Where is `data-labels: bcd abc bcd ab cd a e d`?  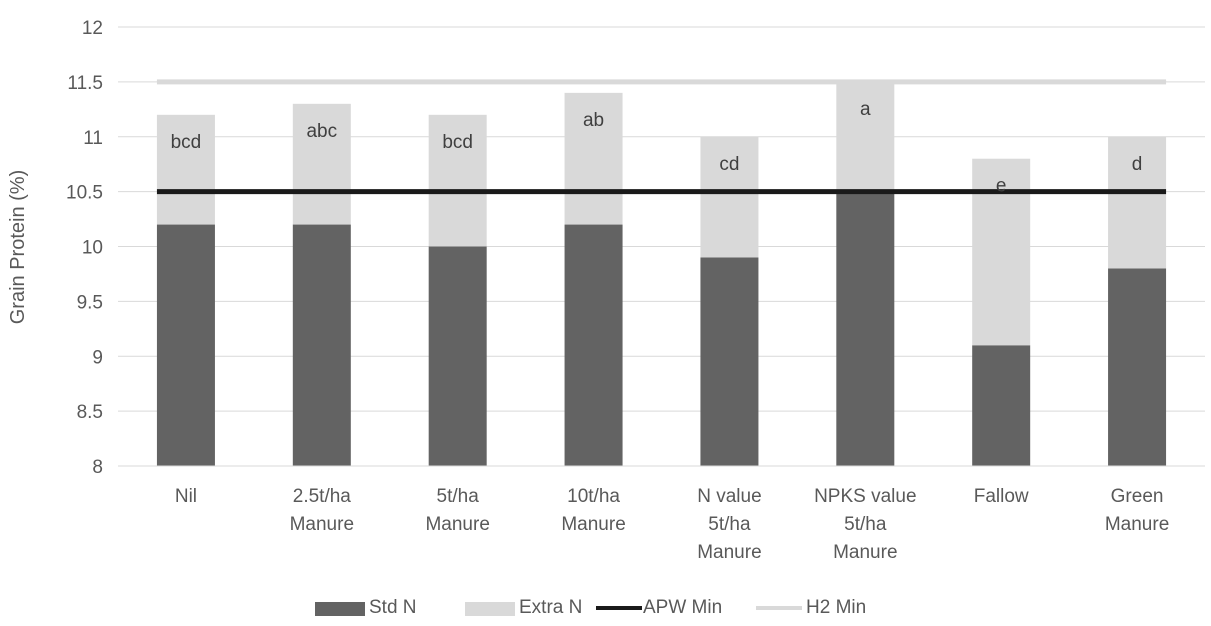 data-labels: bcd abc bcd ab cd a e d is located at coordinates (657, 148).